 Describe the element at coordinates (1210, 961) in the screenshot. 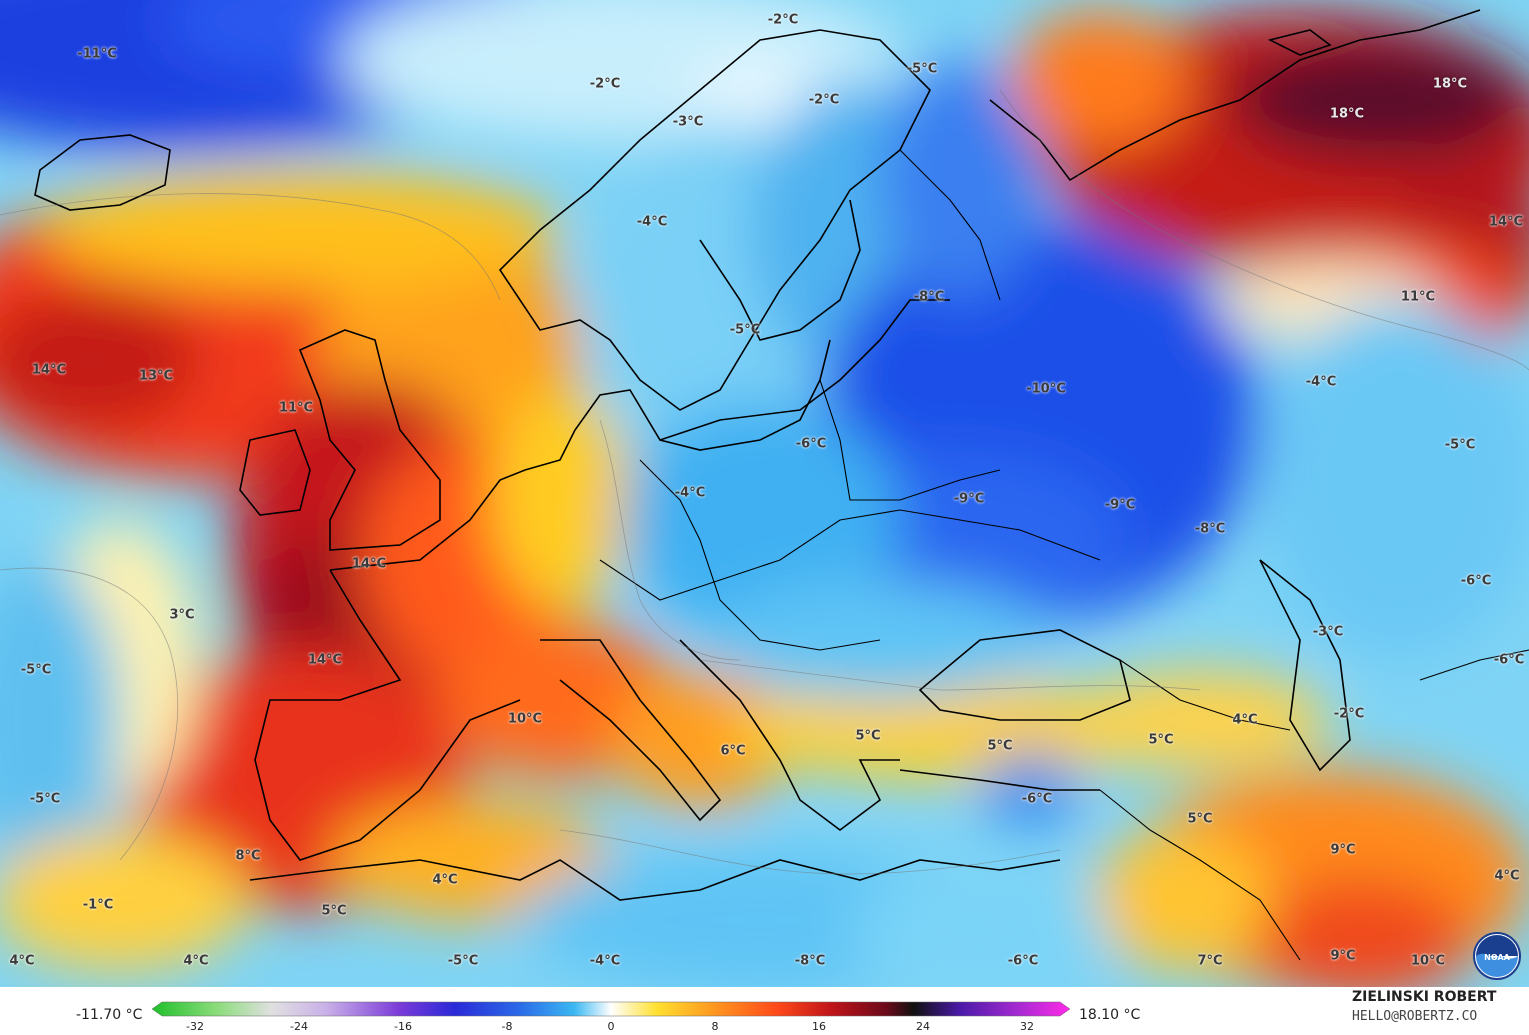

I see `temperature-label: 7°C` at that location.